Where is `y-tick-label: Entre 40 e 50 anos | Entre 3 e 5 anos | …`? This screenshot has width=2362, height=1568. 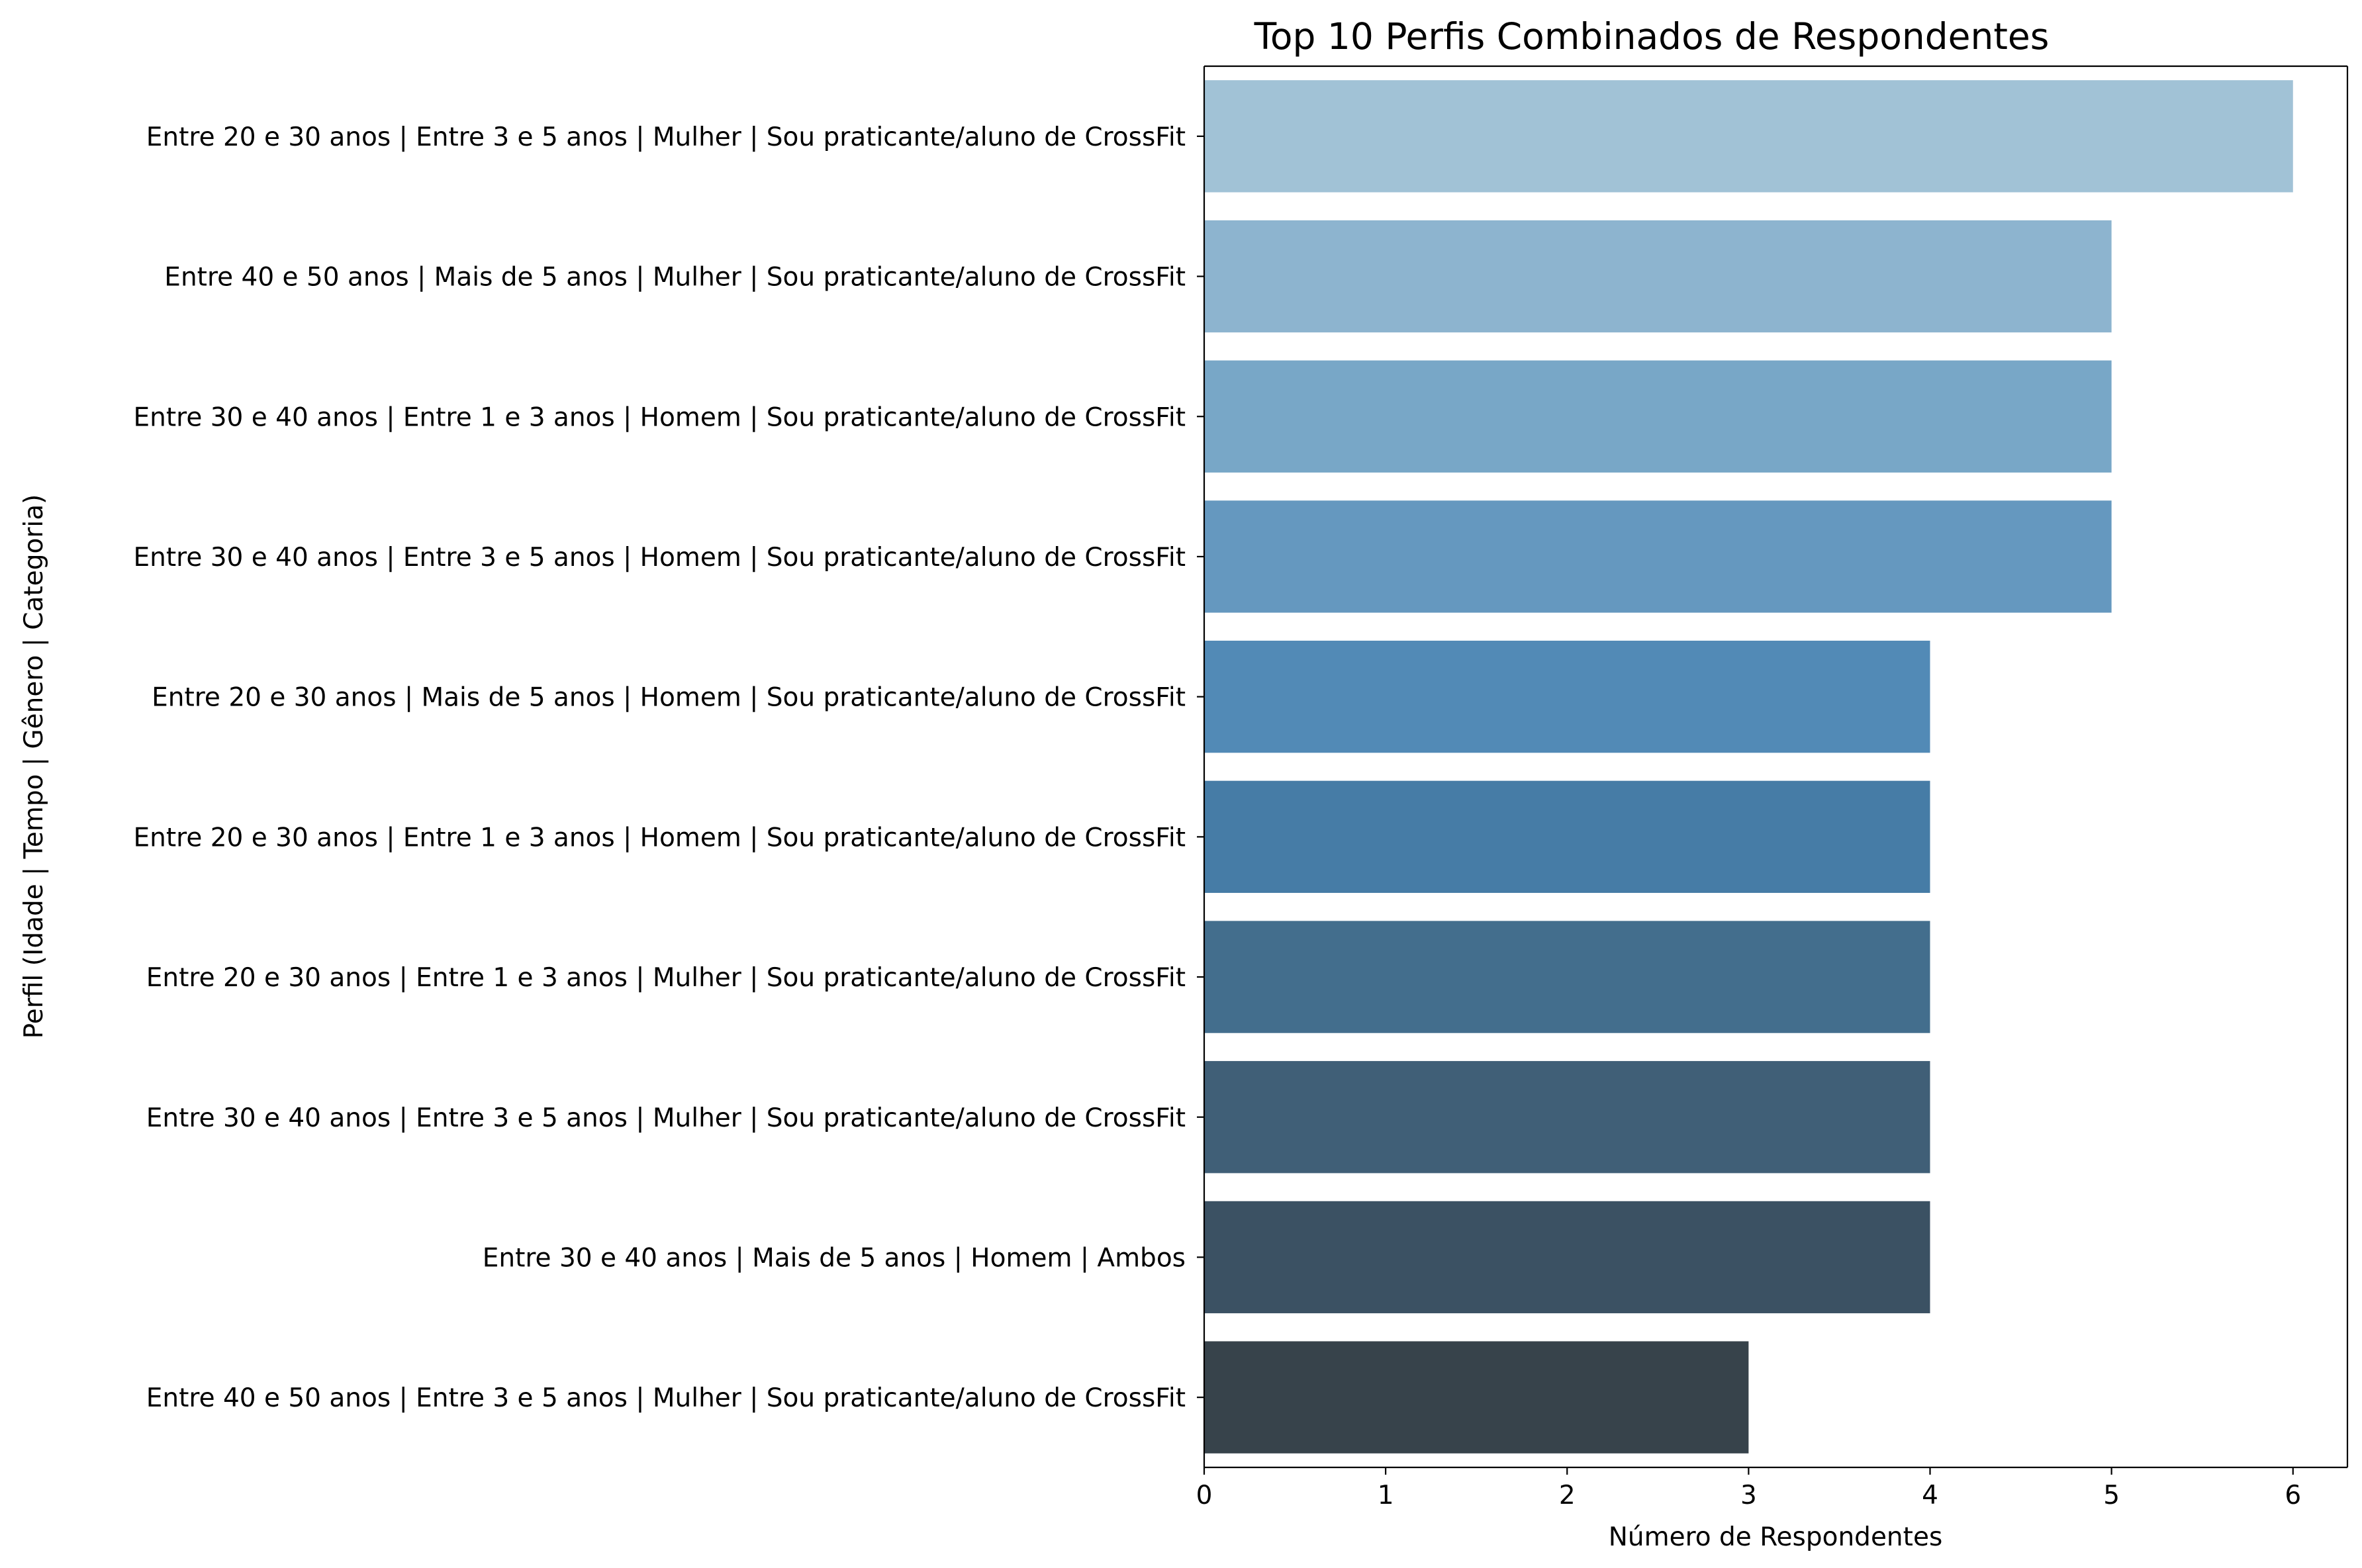
y-tick-label: Entre 40 e 50 anos | Entre 3 e 5 anos | … is located at coordinates (666, 1398).